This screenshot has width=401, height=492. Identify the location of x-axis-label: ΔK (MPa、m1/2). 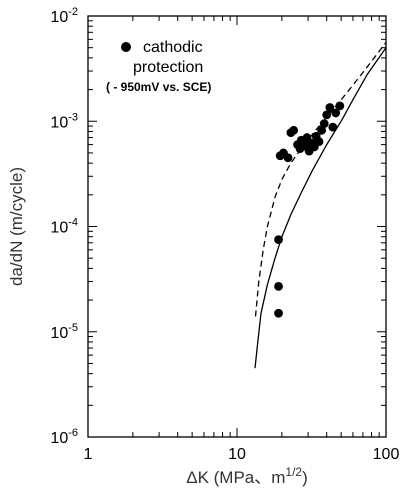
(247, 476).